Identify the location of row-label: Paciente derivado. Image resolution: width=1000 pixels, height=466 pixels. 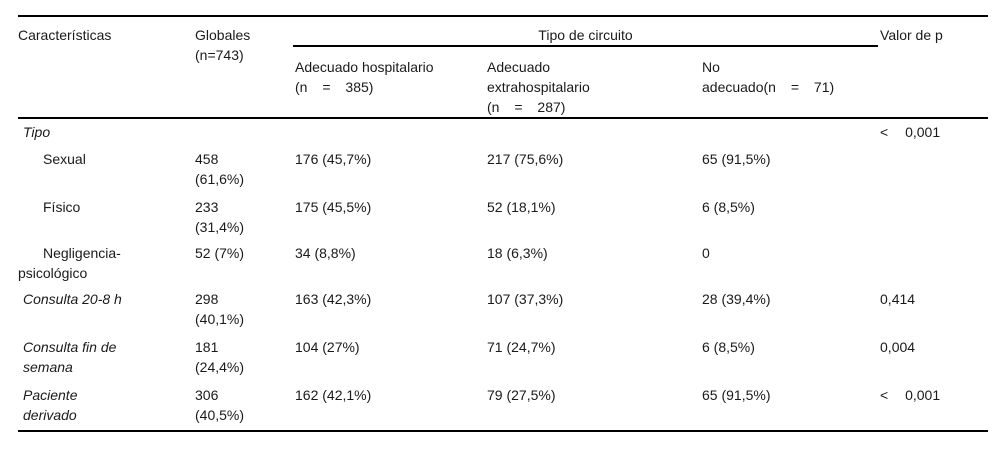
(105, 407).